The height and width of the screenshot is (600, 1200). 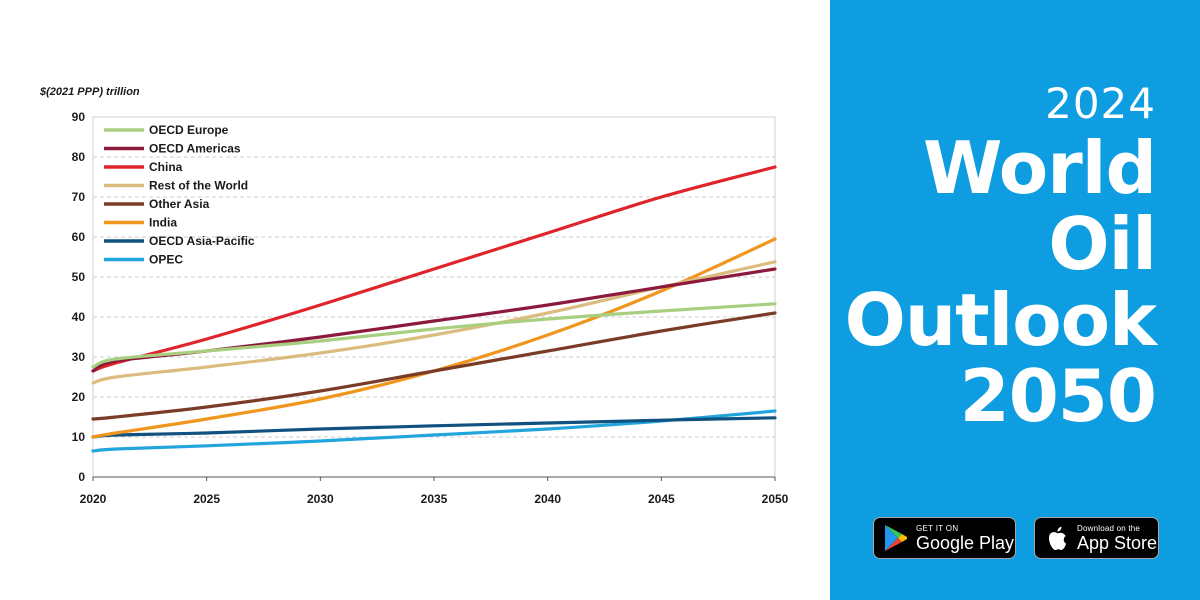 I want to click on google-play-icon, so click(x=896, y=538).